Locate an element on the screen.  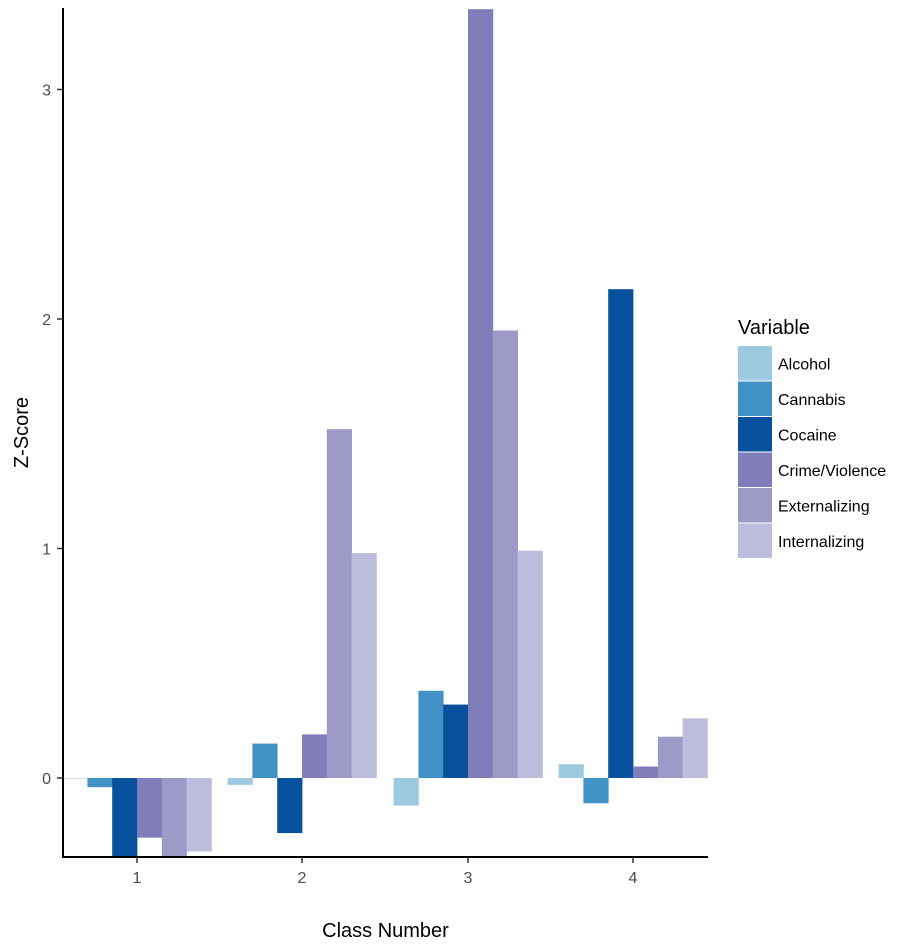
x-tick-label: 2 is located at coordinates (302, 878).